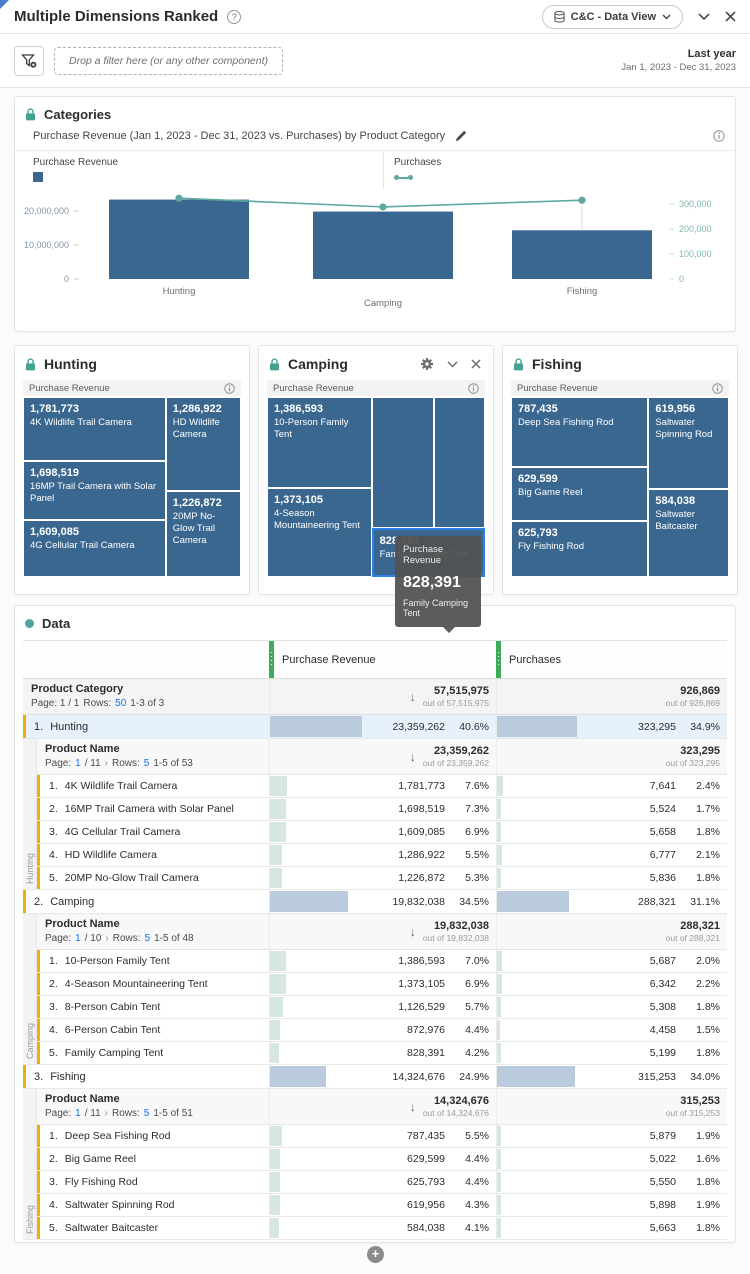 This screenshot has width=750, height=1274. I want to click on treemap-cell: 625,793 Fly Fishing Rod, so click(580, 549).